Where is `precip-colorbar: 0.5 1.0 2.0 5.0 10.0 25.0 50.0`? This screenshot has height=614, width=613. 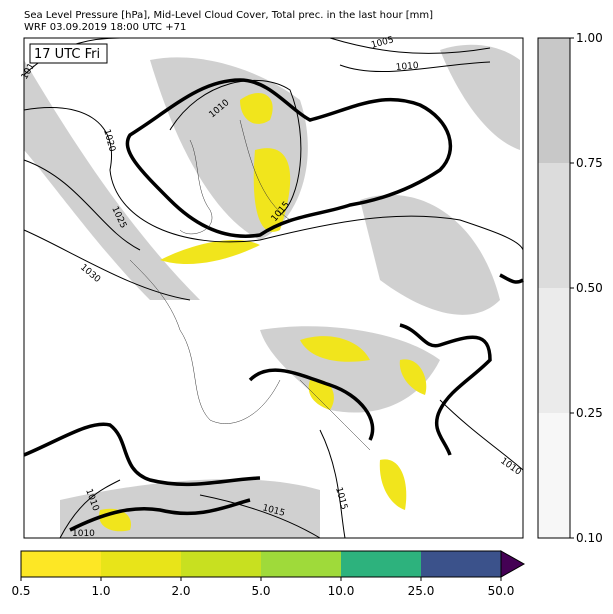
precip-colorbar: 0.5 1.0 2.0 5.0 10.0 25.0 50.0 is located at coordinates (268, 574).